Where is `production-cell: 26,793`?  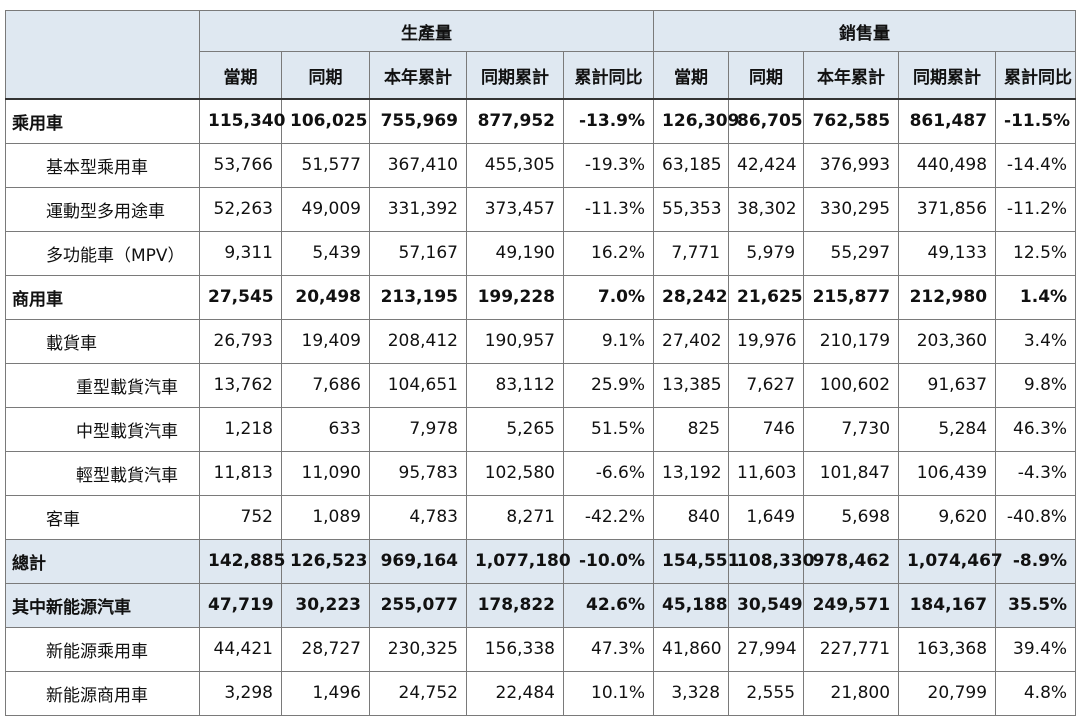
production-cell: 26,793 is located at coordinates (240, 341).